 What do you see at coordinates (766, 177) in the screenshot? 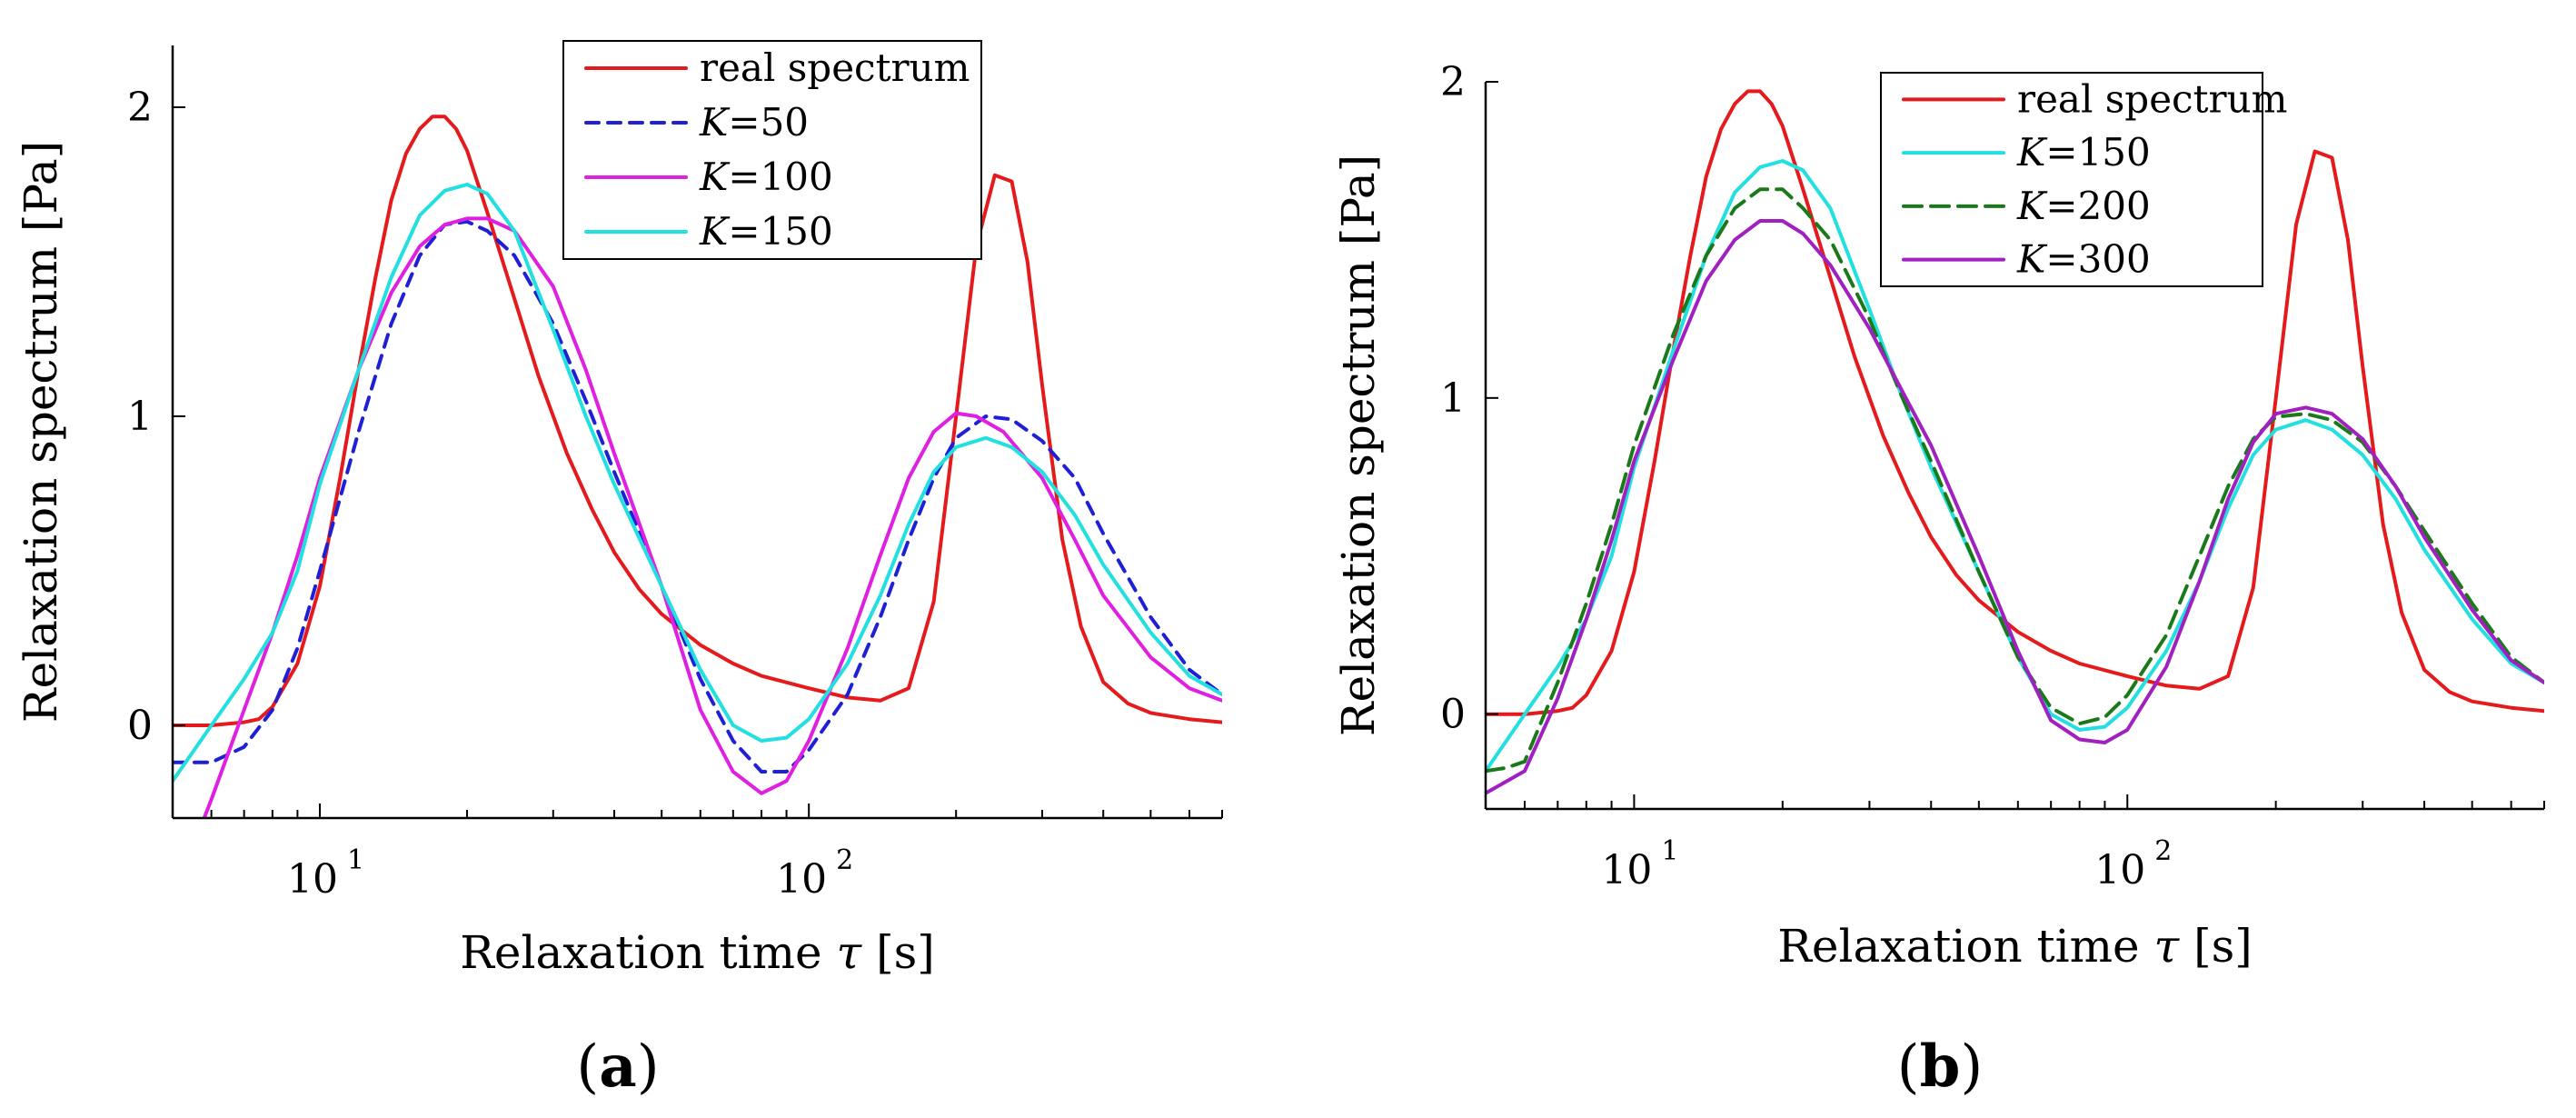
I see `legend-entry: K=100` at bounding box center [766, 177].